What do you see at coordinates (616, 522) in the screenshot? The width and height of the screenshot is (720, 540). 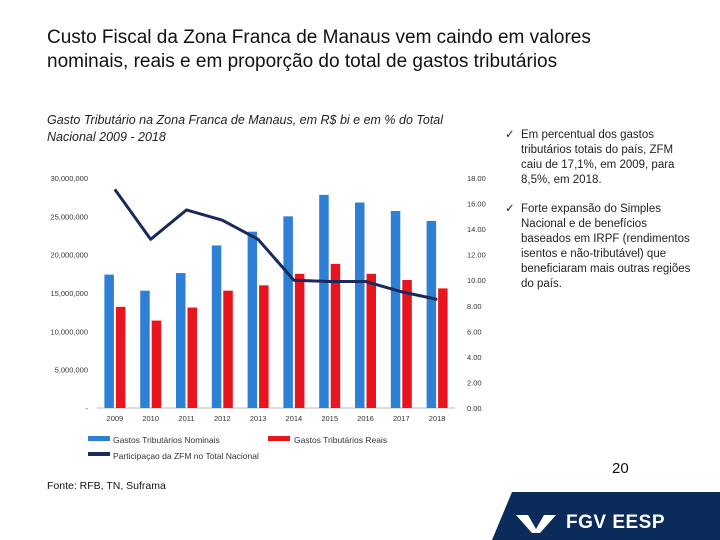 I see `brand-name: FGV EESP` at bounding box center [616, 522].